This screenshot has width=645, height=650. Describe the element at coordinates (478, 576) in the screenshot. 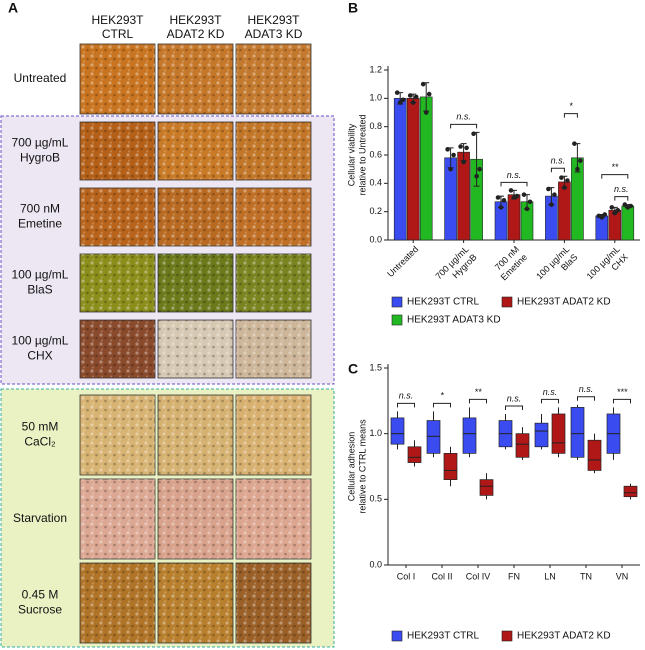

I see `x-tick-label: Col IV` at that location.